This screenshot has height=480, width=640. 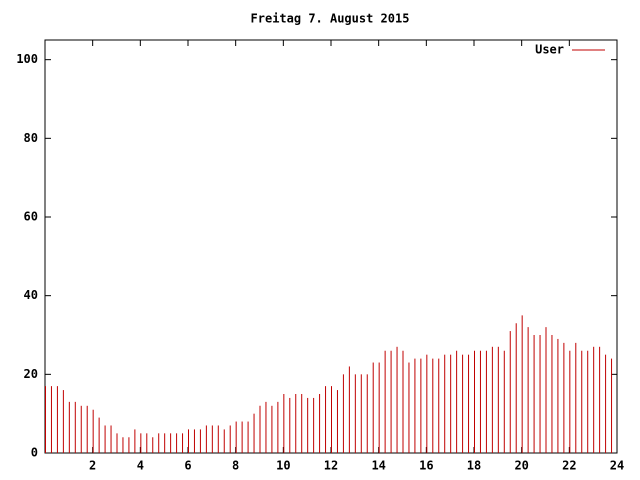 I want to click on x-tick-label: 24, so click(x=617, y=466).